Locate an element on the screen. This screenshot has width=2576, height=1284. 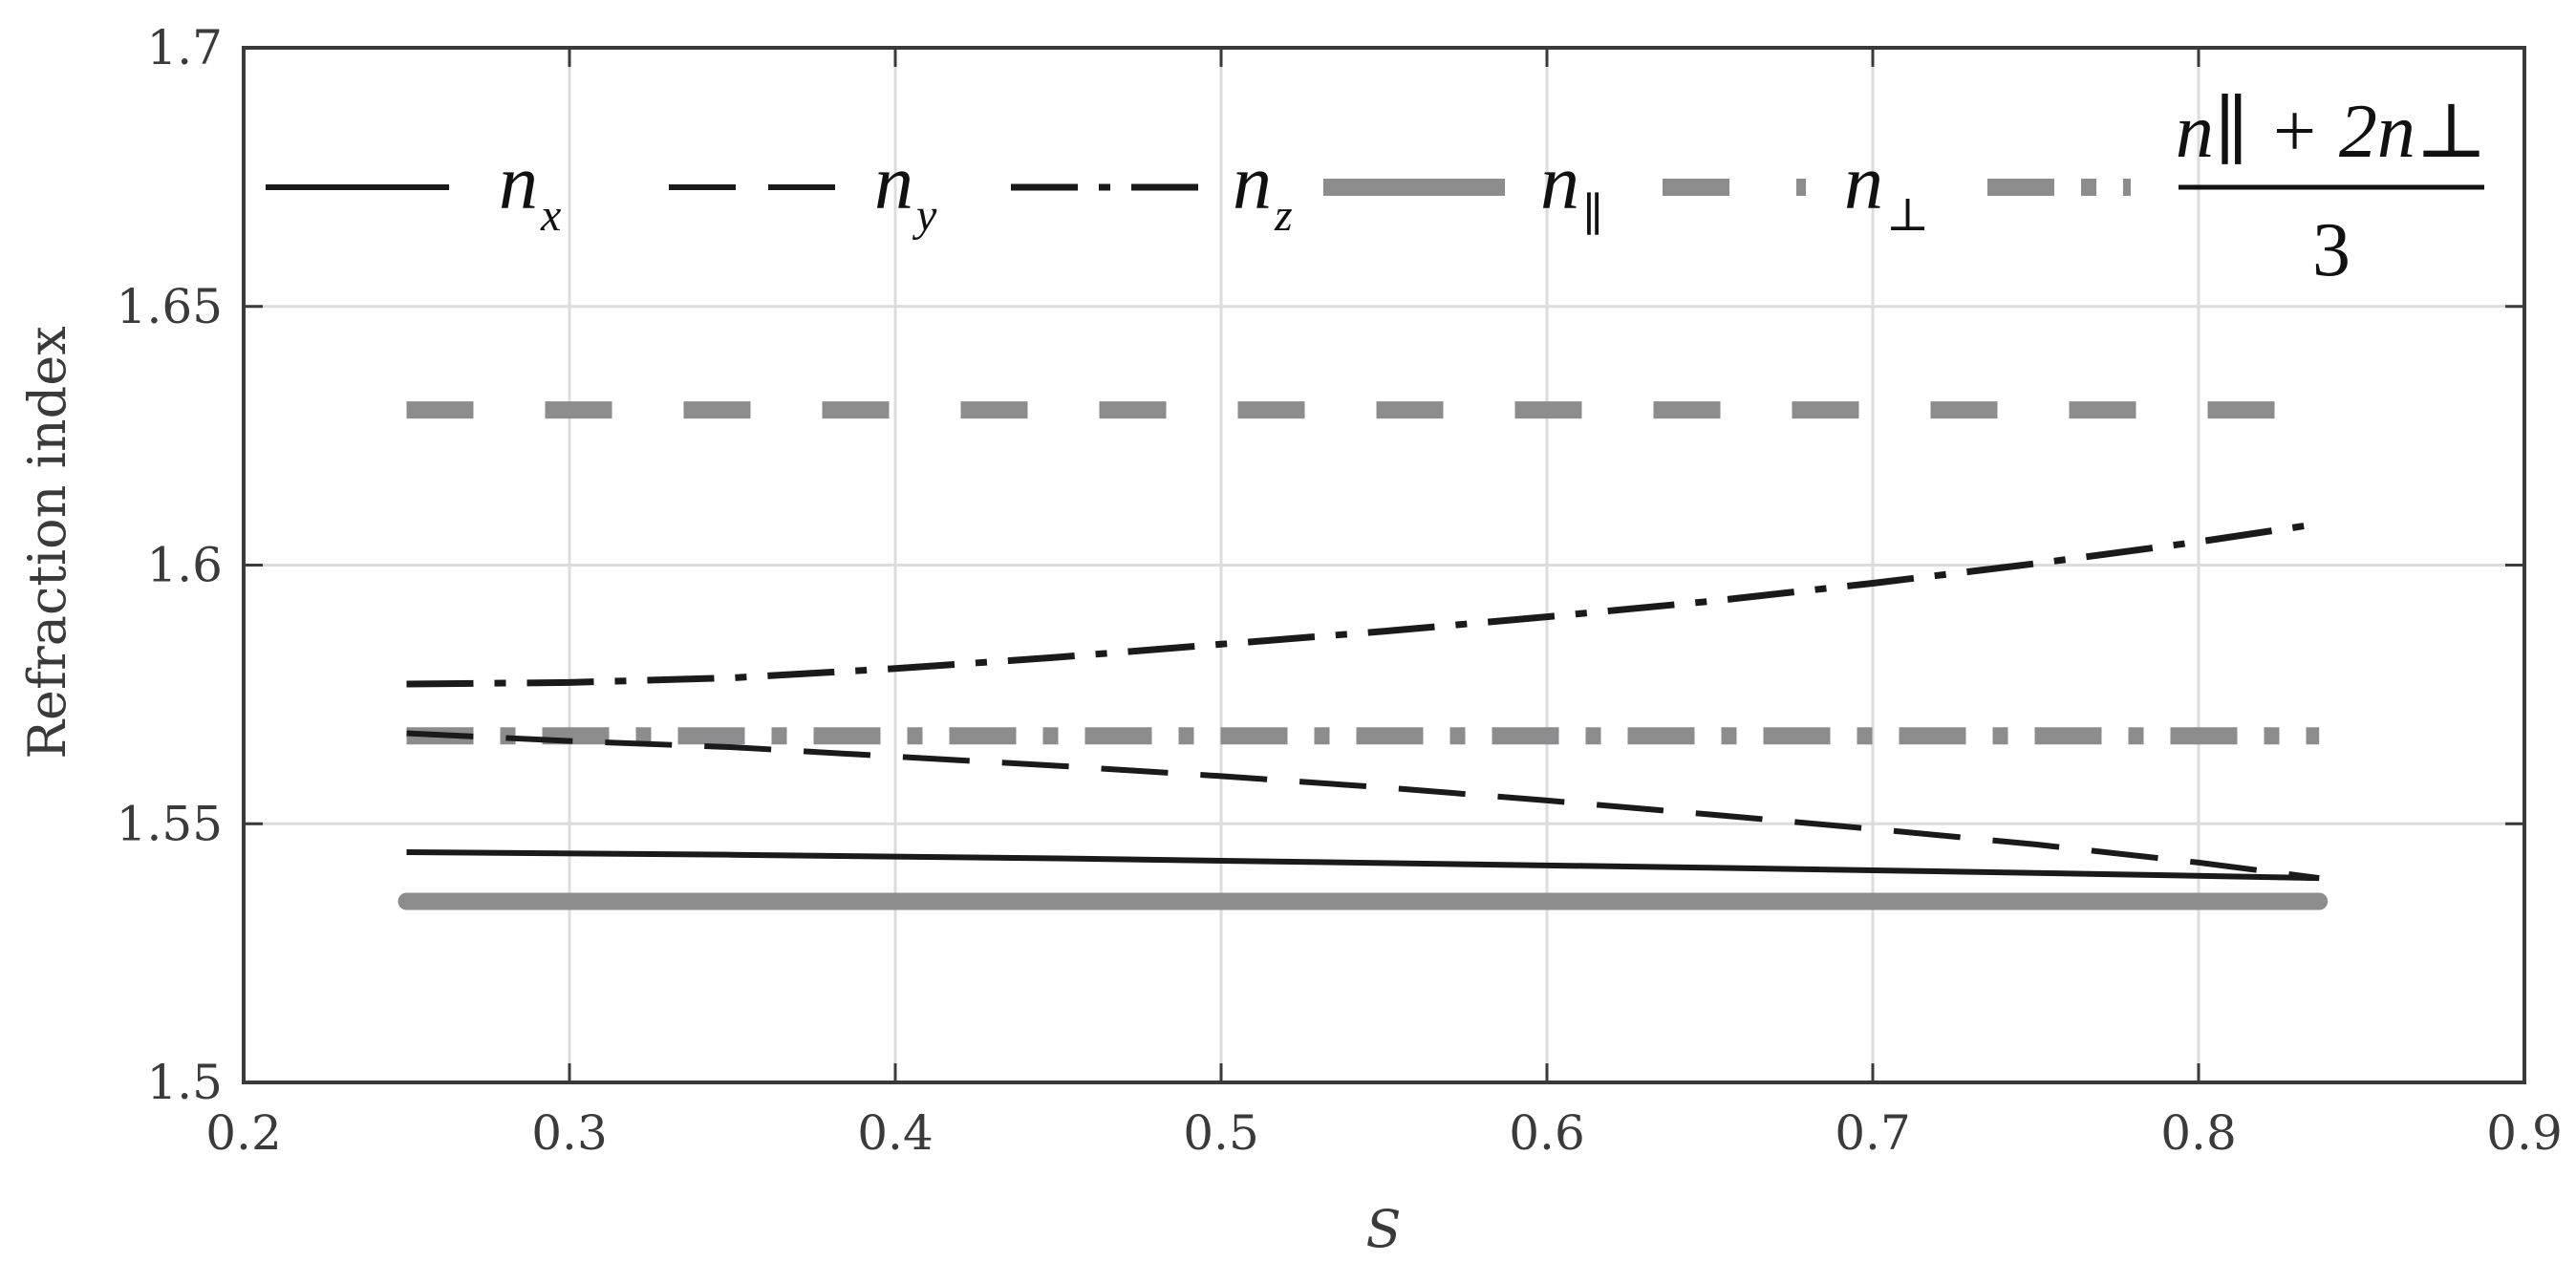
legend-fraction-numerator: n∥ + 2n⊥ is located at coordinates (2331, 132).